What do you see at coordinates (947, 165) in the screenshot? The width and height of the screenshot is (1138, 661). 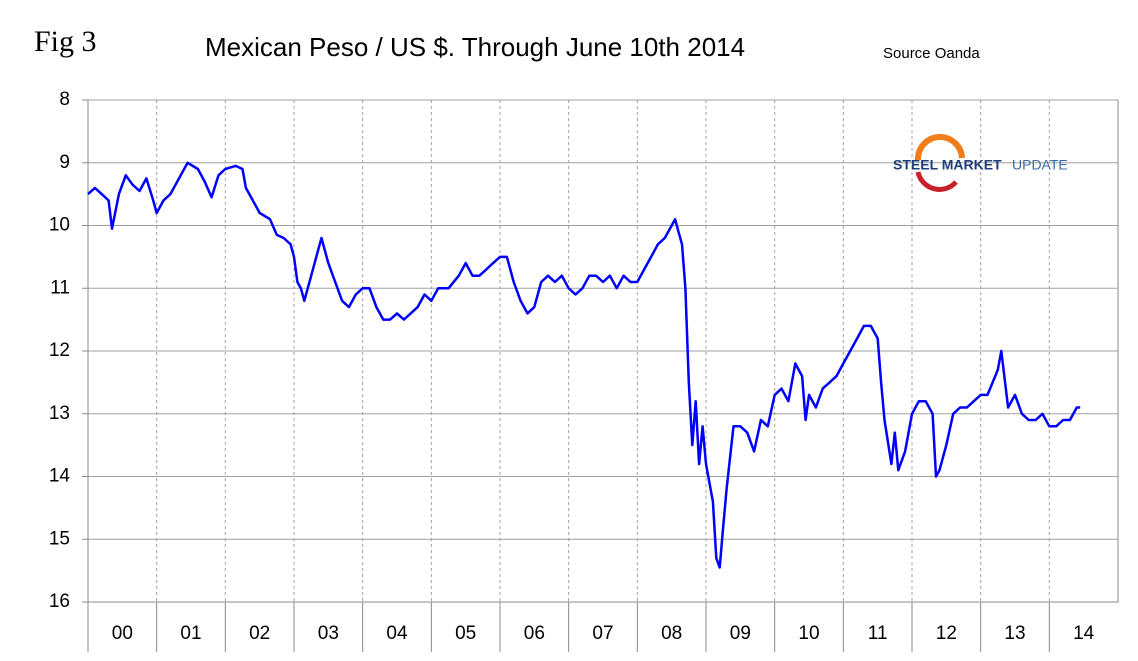 I see `logo-text: STEEL MARKET` at bounding box center [947, 165].